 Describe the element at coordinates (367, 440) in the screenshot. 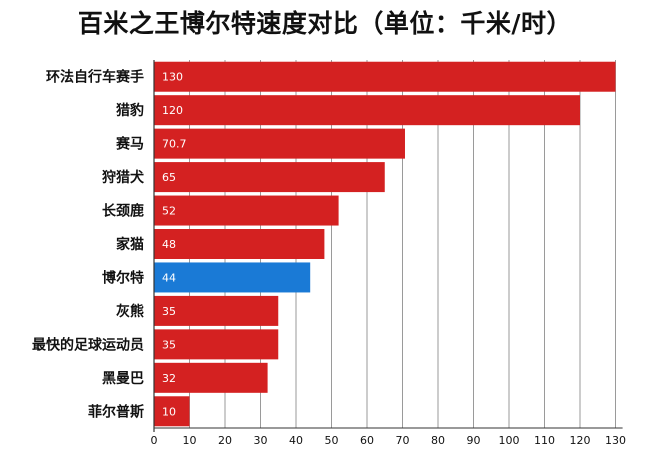

I see `x-tick-label-60: 60` at that location.